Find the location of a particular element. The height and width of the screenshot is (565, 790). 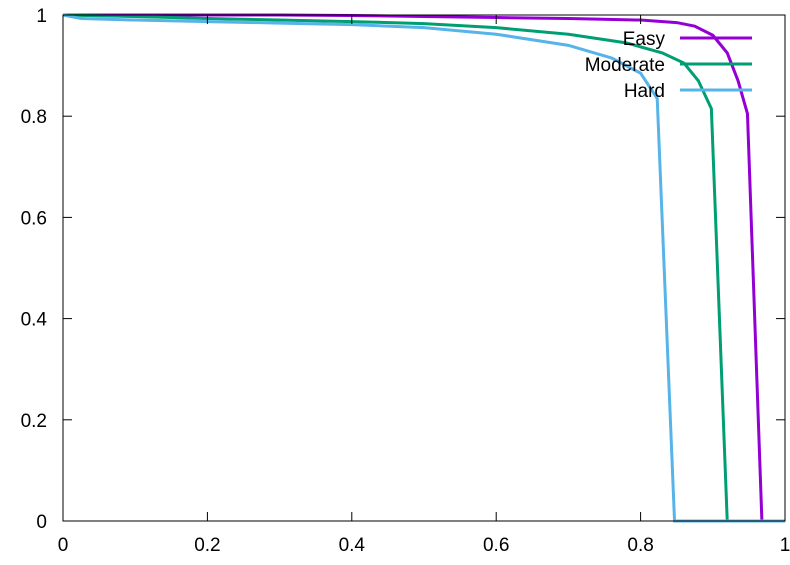

y-tick-label: 0 is located at coordinates (41, 522).